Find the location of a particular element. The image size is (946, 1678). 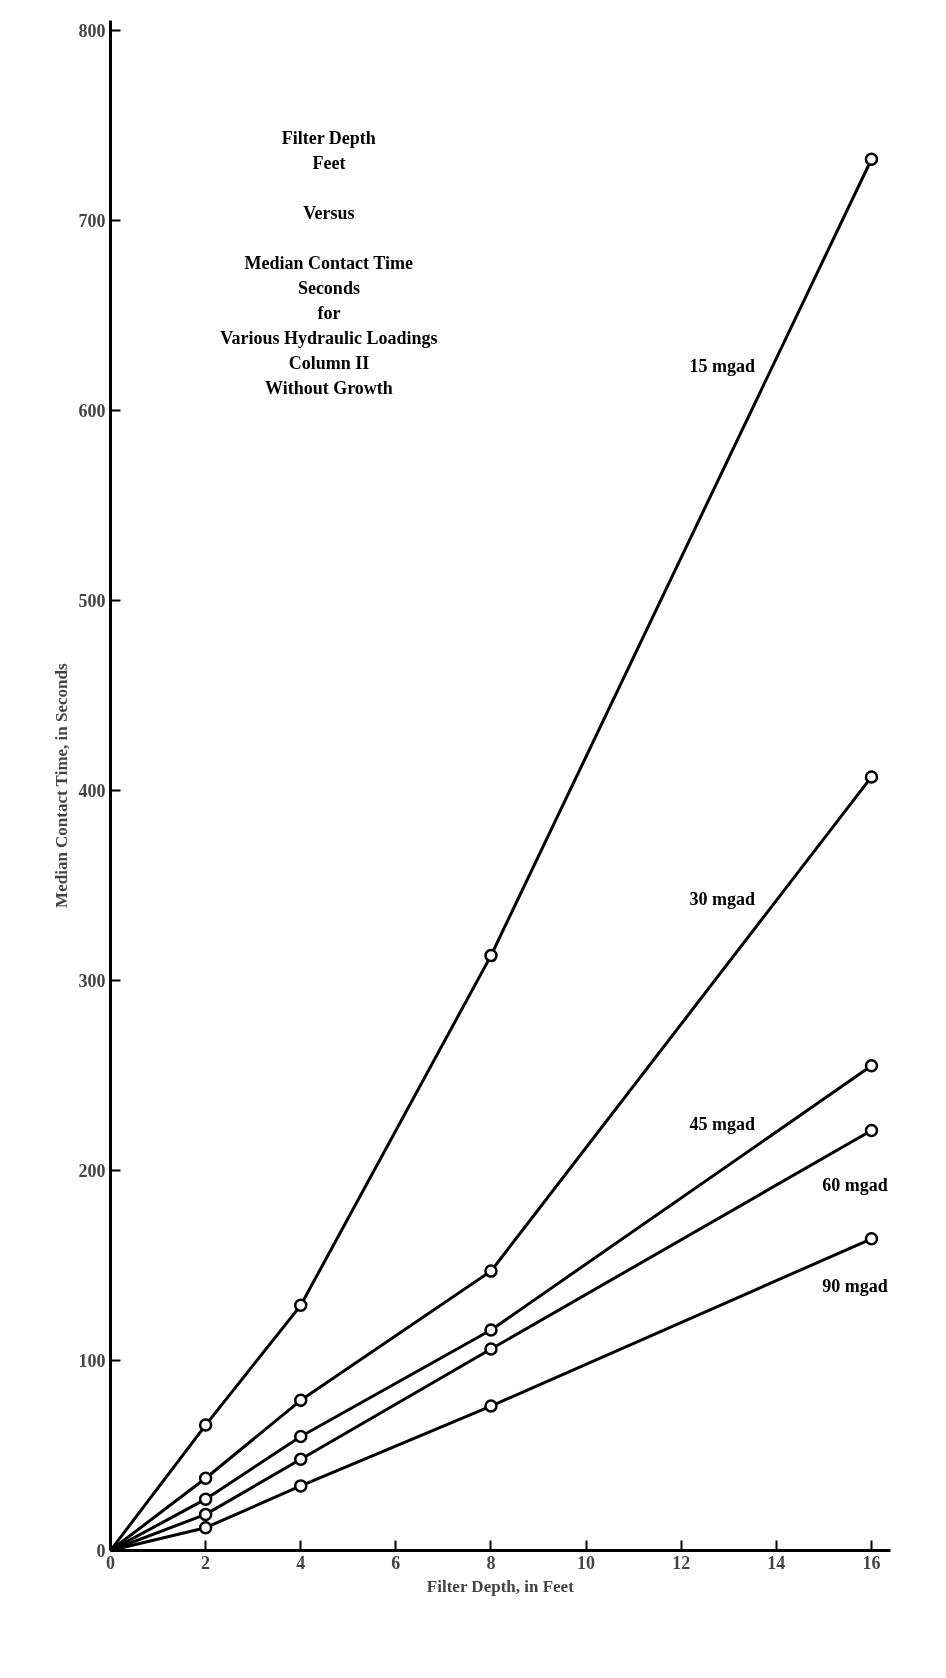

x-axis-title: Filter Depth, in Feet is located at coordinates (500, 1586).